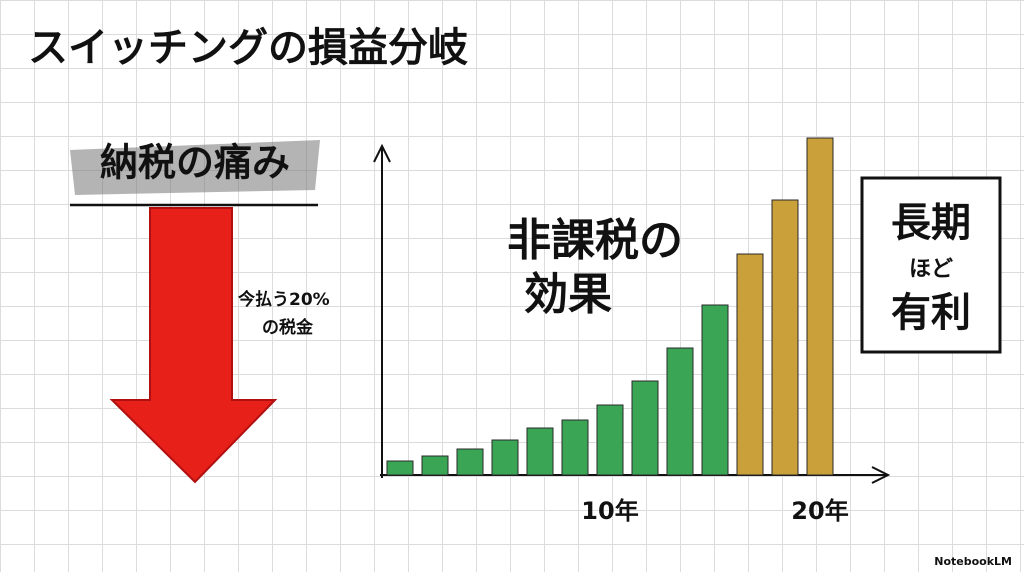 The image size is (1024, 572). Describe the element at coordinates (568, 294) in the screenshot. I see `annotation: 効果` at that location.